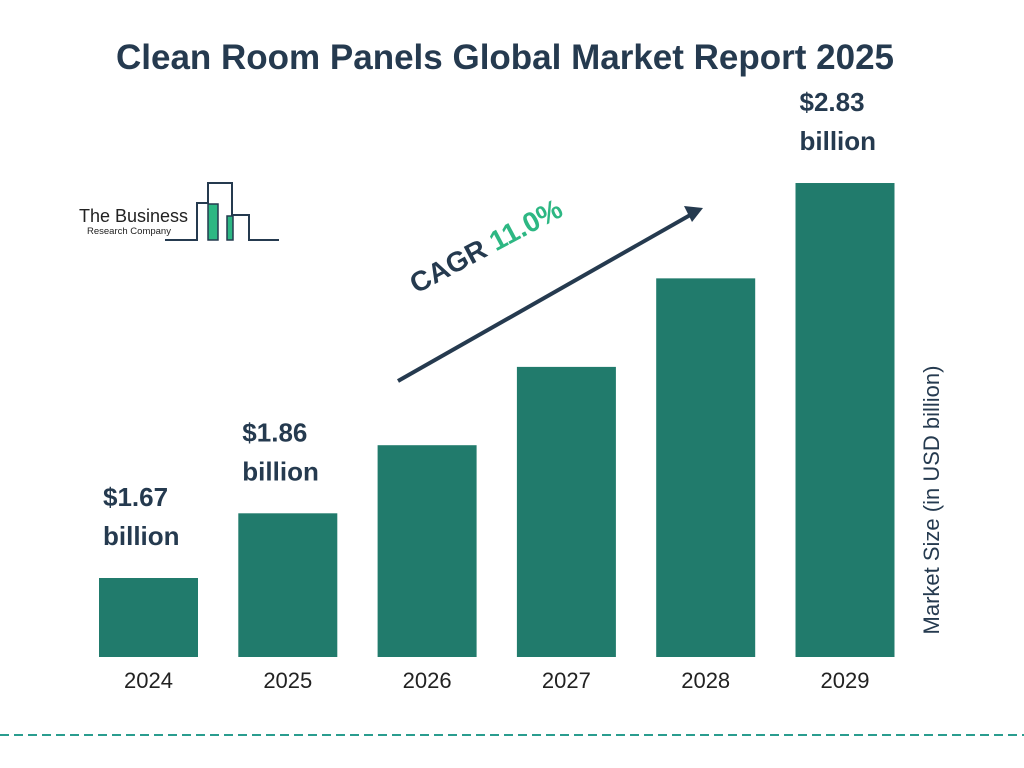 The height and width of the screenshot is (768, 1024). Describe the element at coordinates (274, 432) in the screenshot. I see `data-label-2025: $1.86` at that location.